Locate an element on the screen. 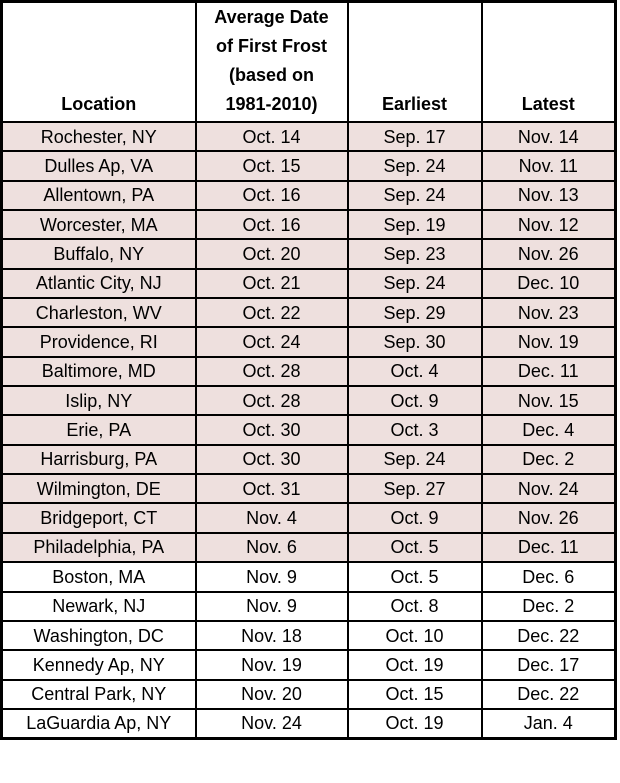 This screenshot has height=783, width=620. location-cell: Kennedy Ap, NY is located at coordinates (98, 665).